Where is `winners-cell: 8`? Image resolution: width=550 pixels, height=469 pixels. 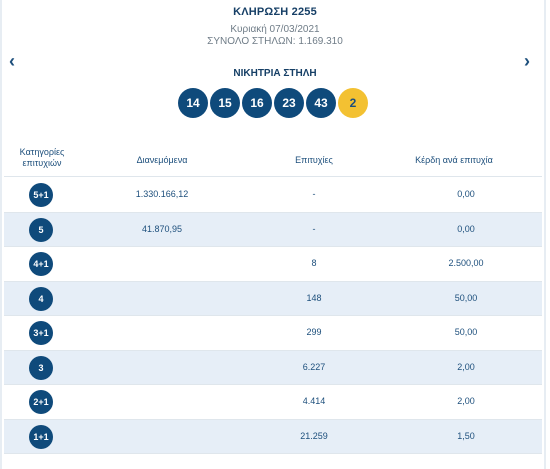 winners-cell: 8 is located at coordinates (314, 263).